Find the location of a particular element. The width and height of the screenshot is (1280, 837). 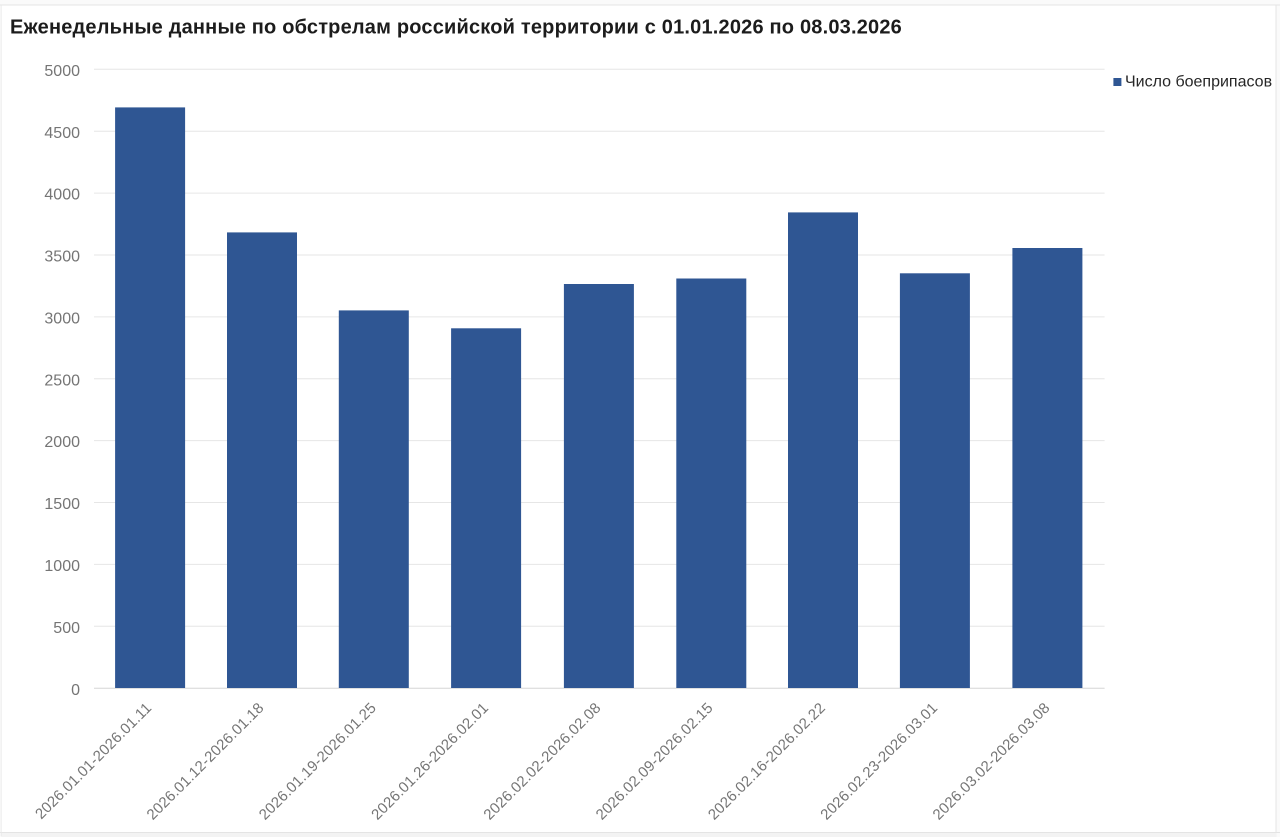

svg-text: 4000 is located at coordinates (62, 195).